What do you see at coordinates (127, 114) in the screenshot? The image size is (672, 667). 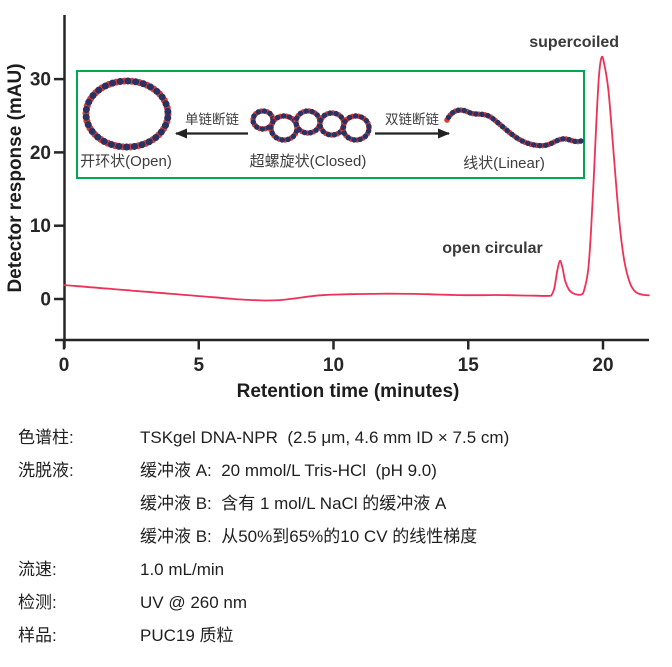 I see `open-circular-dna-drawing` at bounding box center [127, 114].